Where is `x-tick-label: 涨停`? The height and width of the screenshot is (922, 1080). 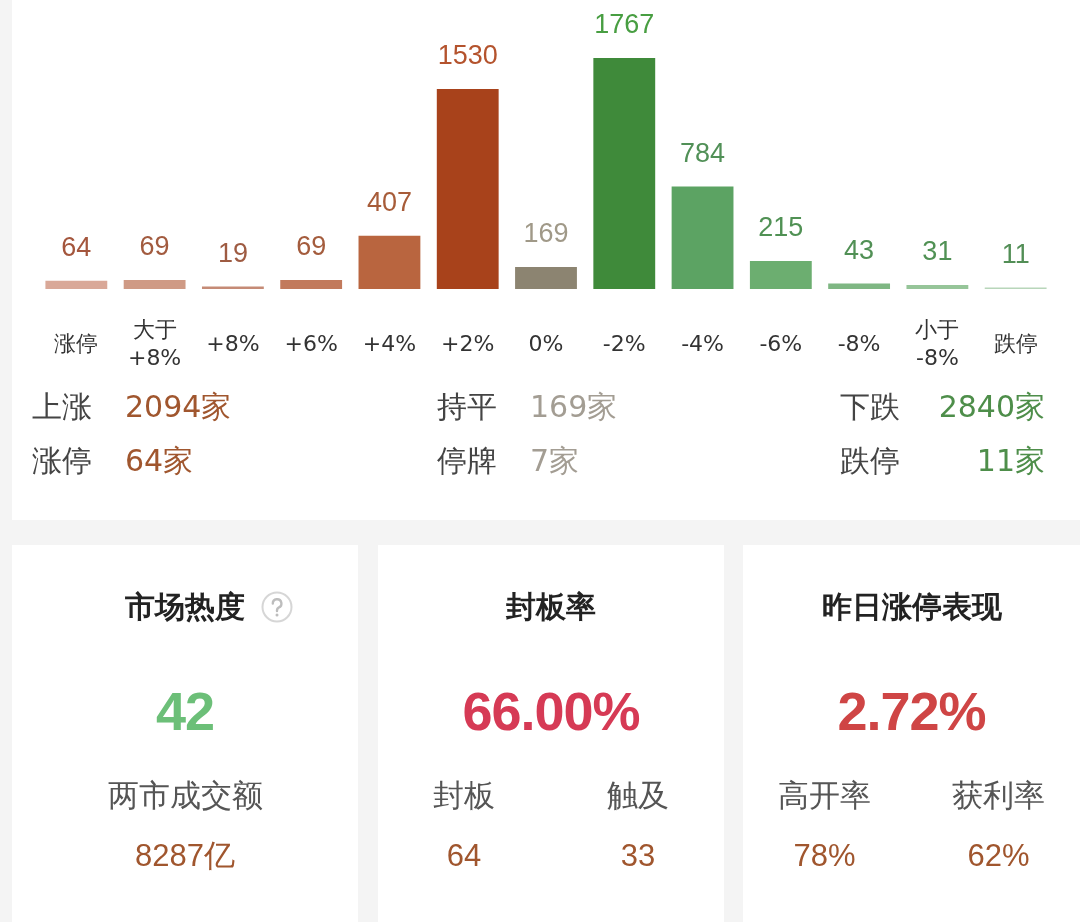
x-tick-label: 涨停 is located at coordinates (76, 343).